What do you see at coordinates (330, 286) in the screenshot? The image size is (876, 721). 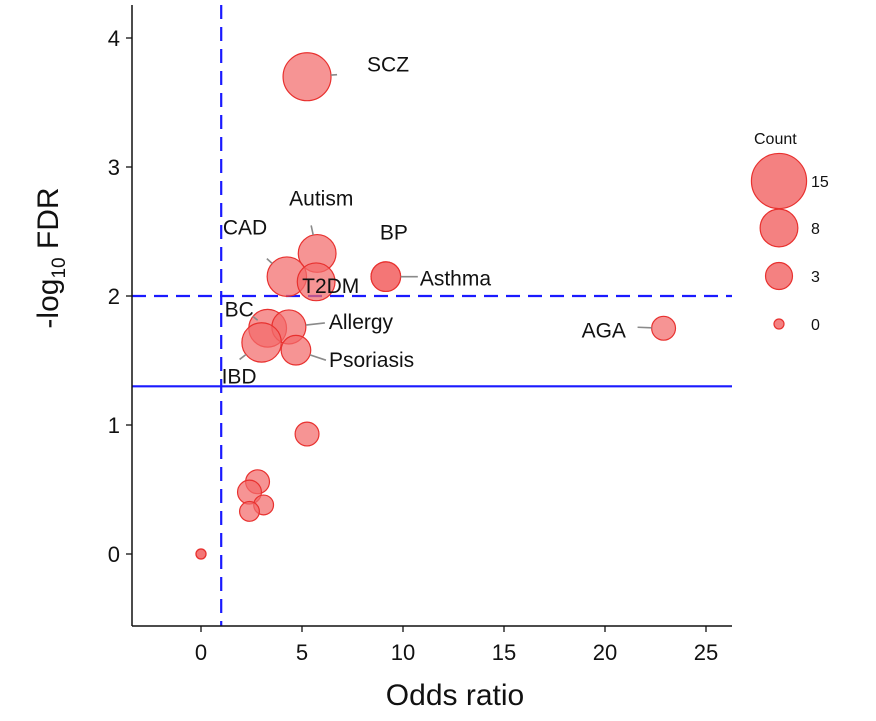 I see `point-label-t2dm: T2DM` at bounding box center [330, 286].